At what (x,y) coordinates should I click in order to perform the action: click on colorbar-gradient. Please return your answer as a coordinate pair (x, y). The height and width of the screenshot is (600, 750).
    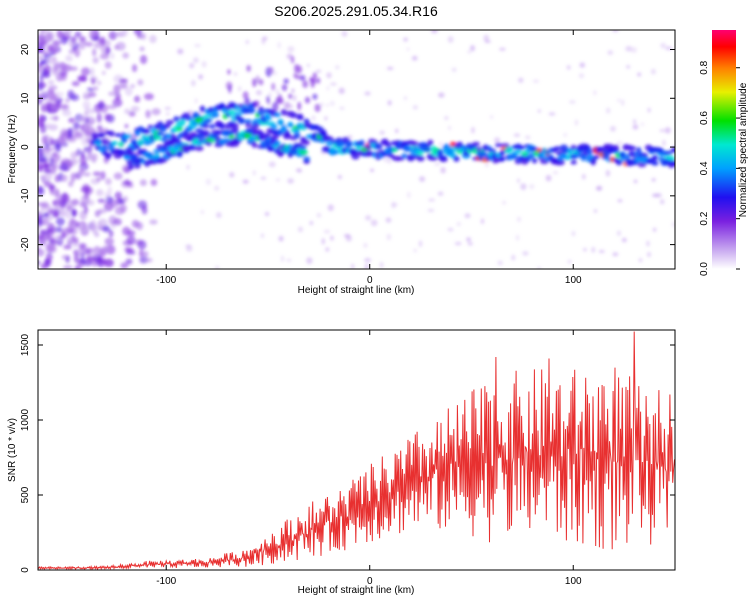
    Looking at the image, I should click on (724, 149).